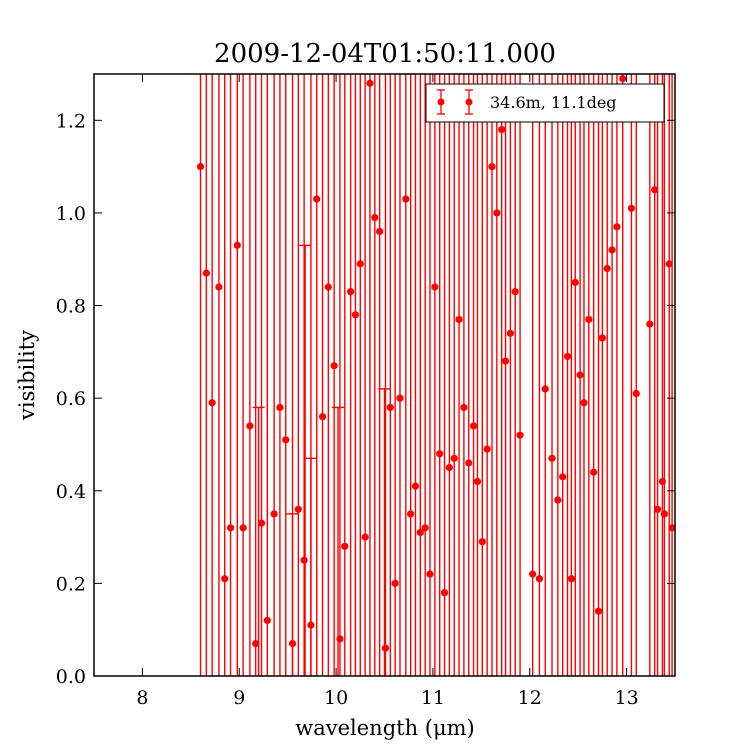 This screenshot has height=750, width=750. What do you see at coordinates (71, 492) in the screenshot?
I see `y-tick-label: 0.4` at bounding box center [71, 492].